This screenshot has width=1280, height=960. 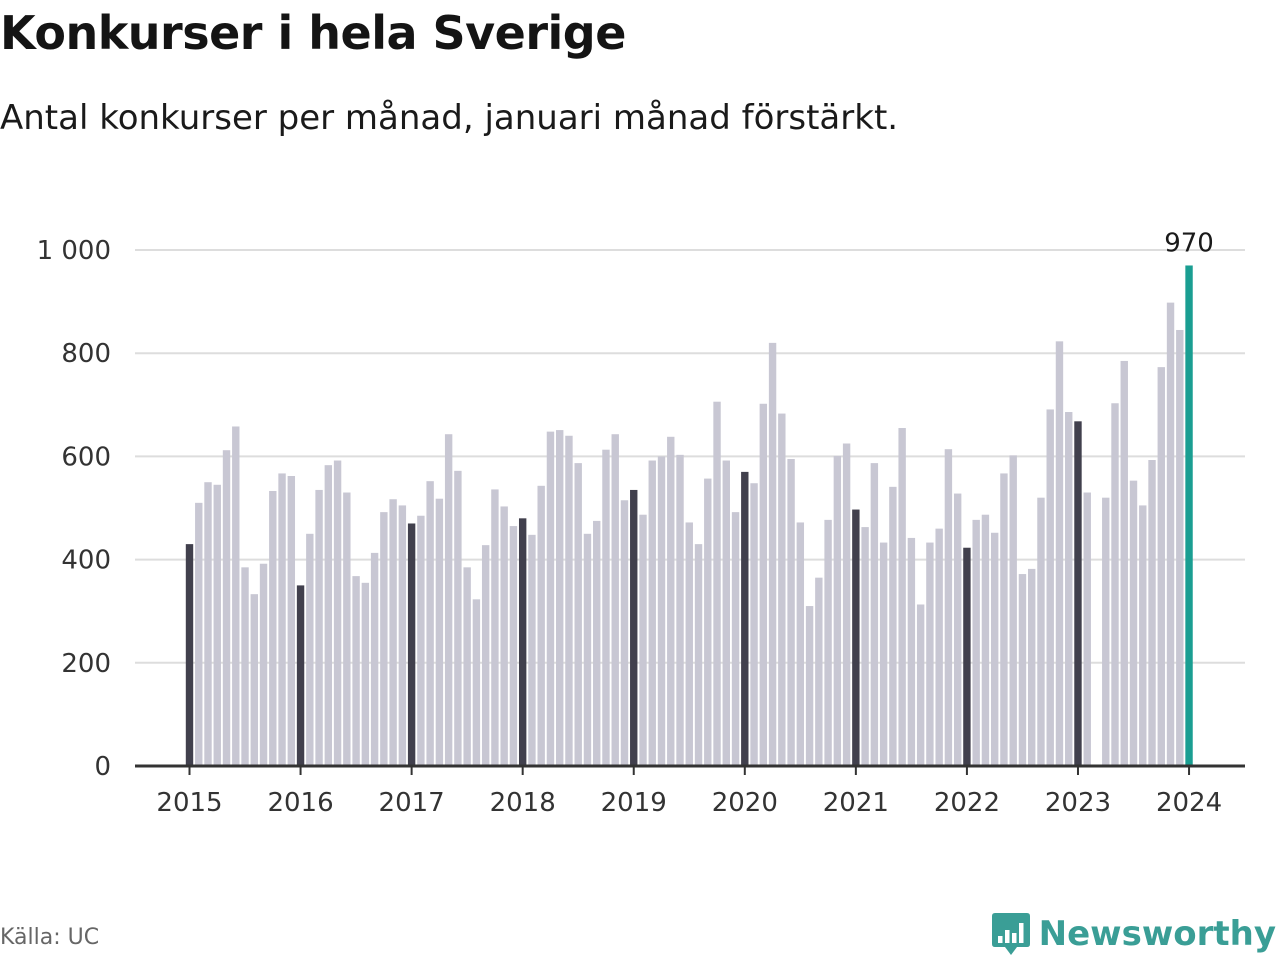 What do you see at coordinates (856, 803) in the screenshot?
I see `x-tick-label: 2021` at bounding box center [856, 803].